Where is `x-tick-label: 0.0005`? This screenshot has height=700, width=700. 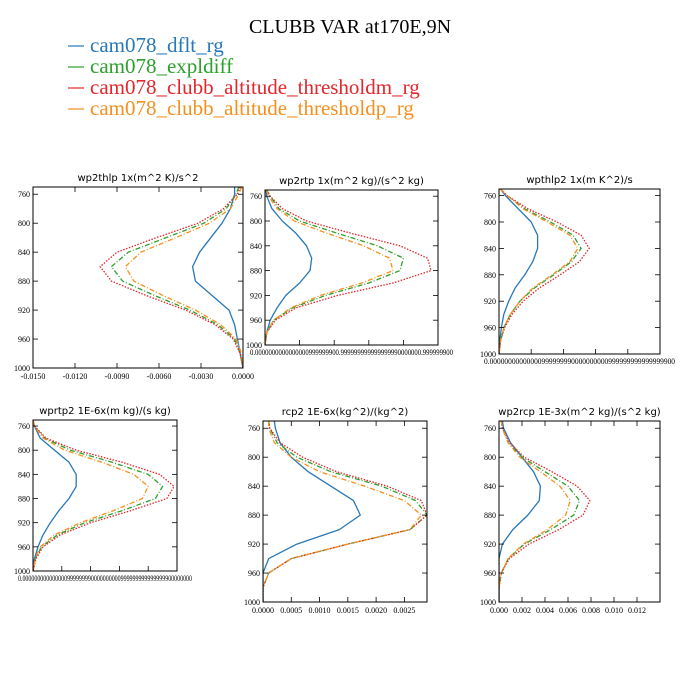
x-tick-label: 0.0005 is located at coordinates (291, 610).